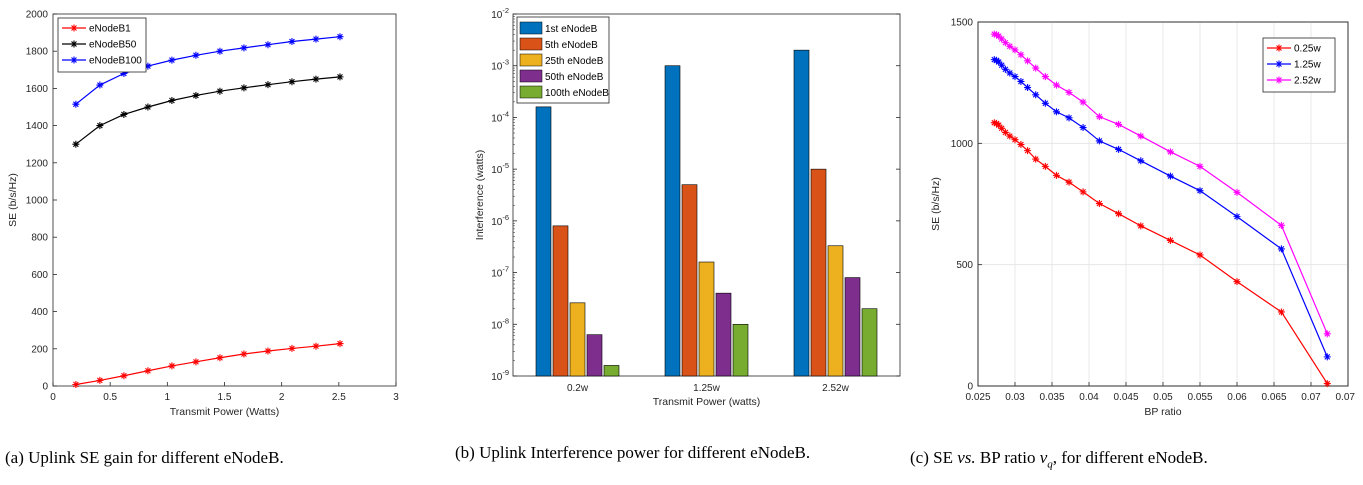 This screenshot has width=1363, height=485. I want to click on y-tick-label: 1800, so click(37, 52).